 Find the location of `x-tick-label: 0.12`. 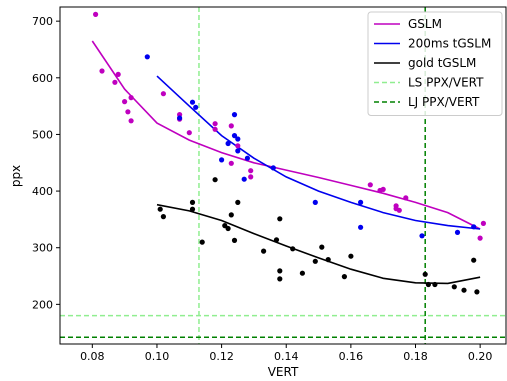

x-tick-label: 0.12 is located at coordinates (221, 356).